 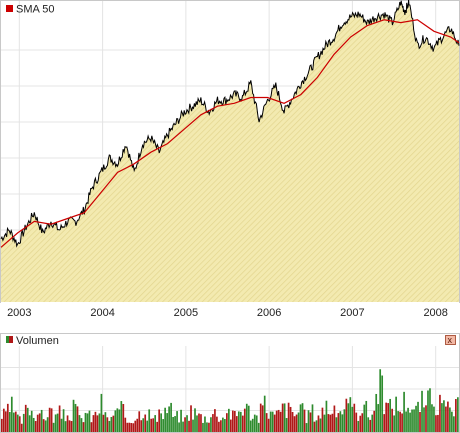 I want to click on close-icon: x, so click(x=450, y=340).